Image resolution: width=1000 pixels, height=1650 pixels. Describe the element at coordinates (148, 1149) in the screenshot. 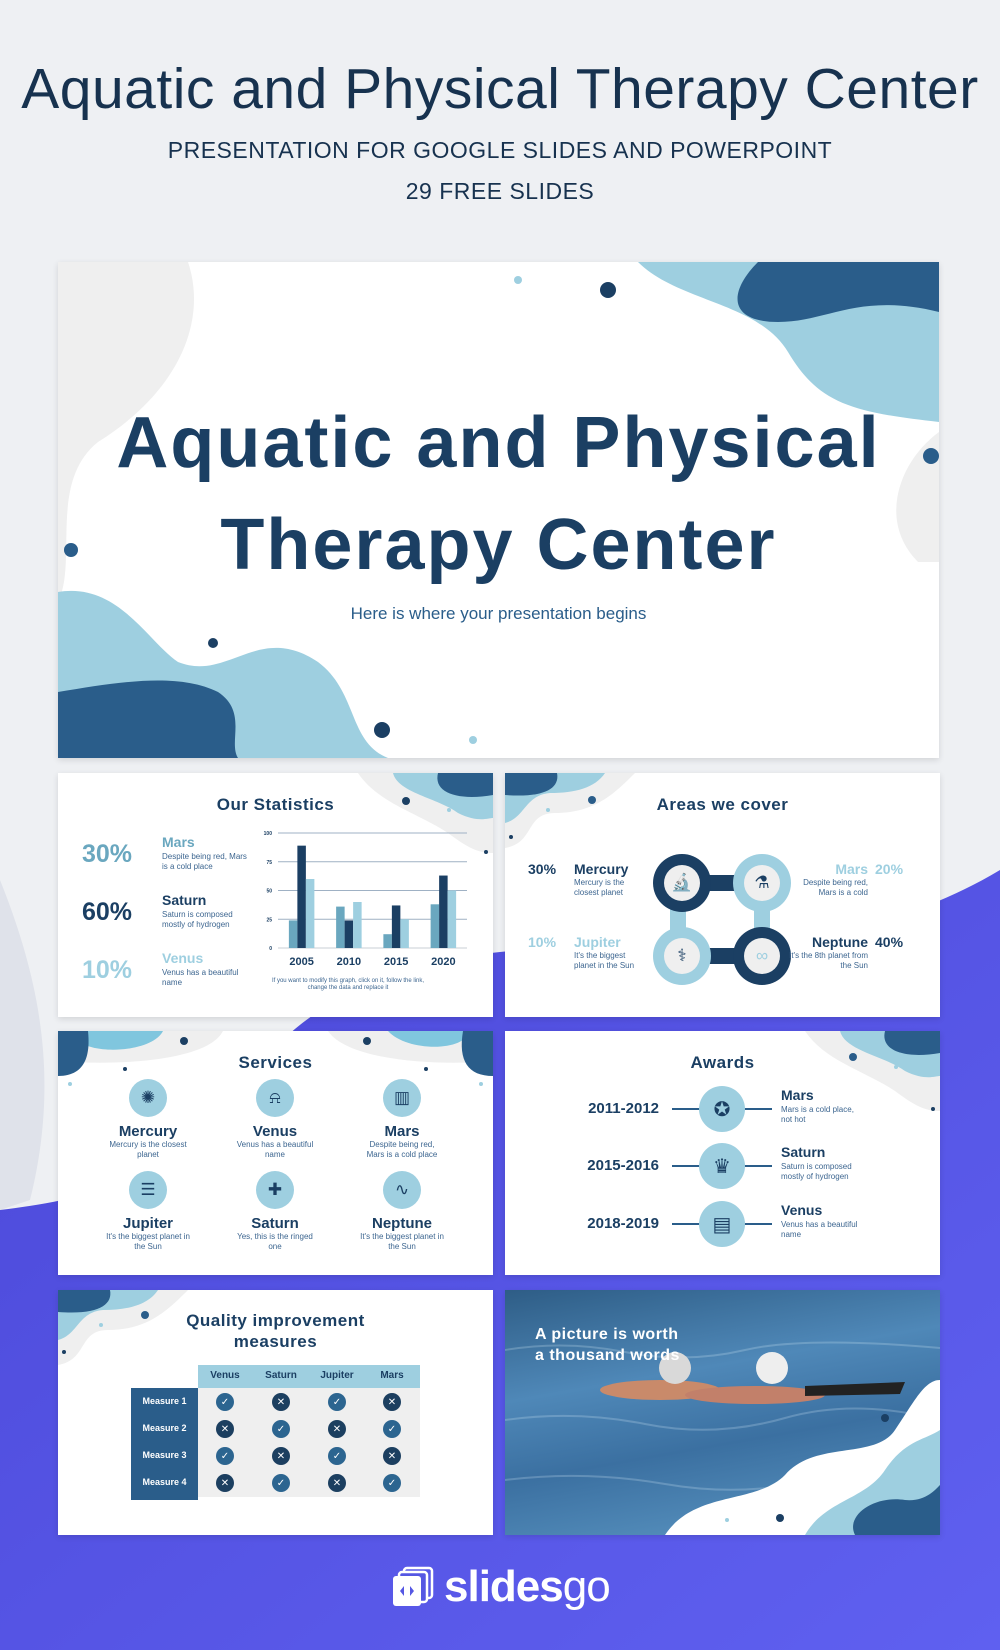

I see `service-desc: Mercury is the closest planet` at that location.